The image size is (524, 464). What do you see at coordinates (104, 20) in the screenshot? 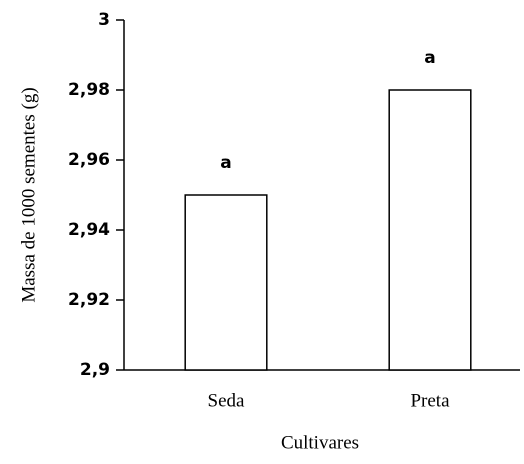
I see `y-tick-label: 3` at bounding box center [104, 20].